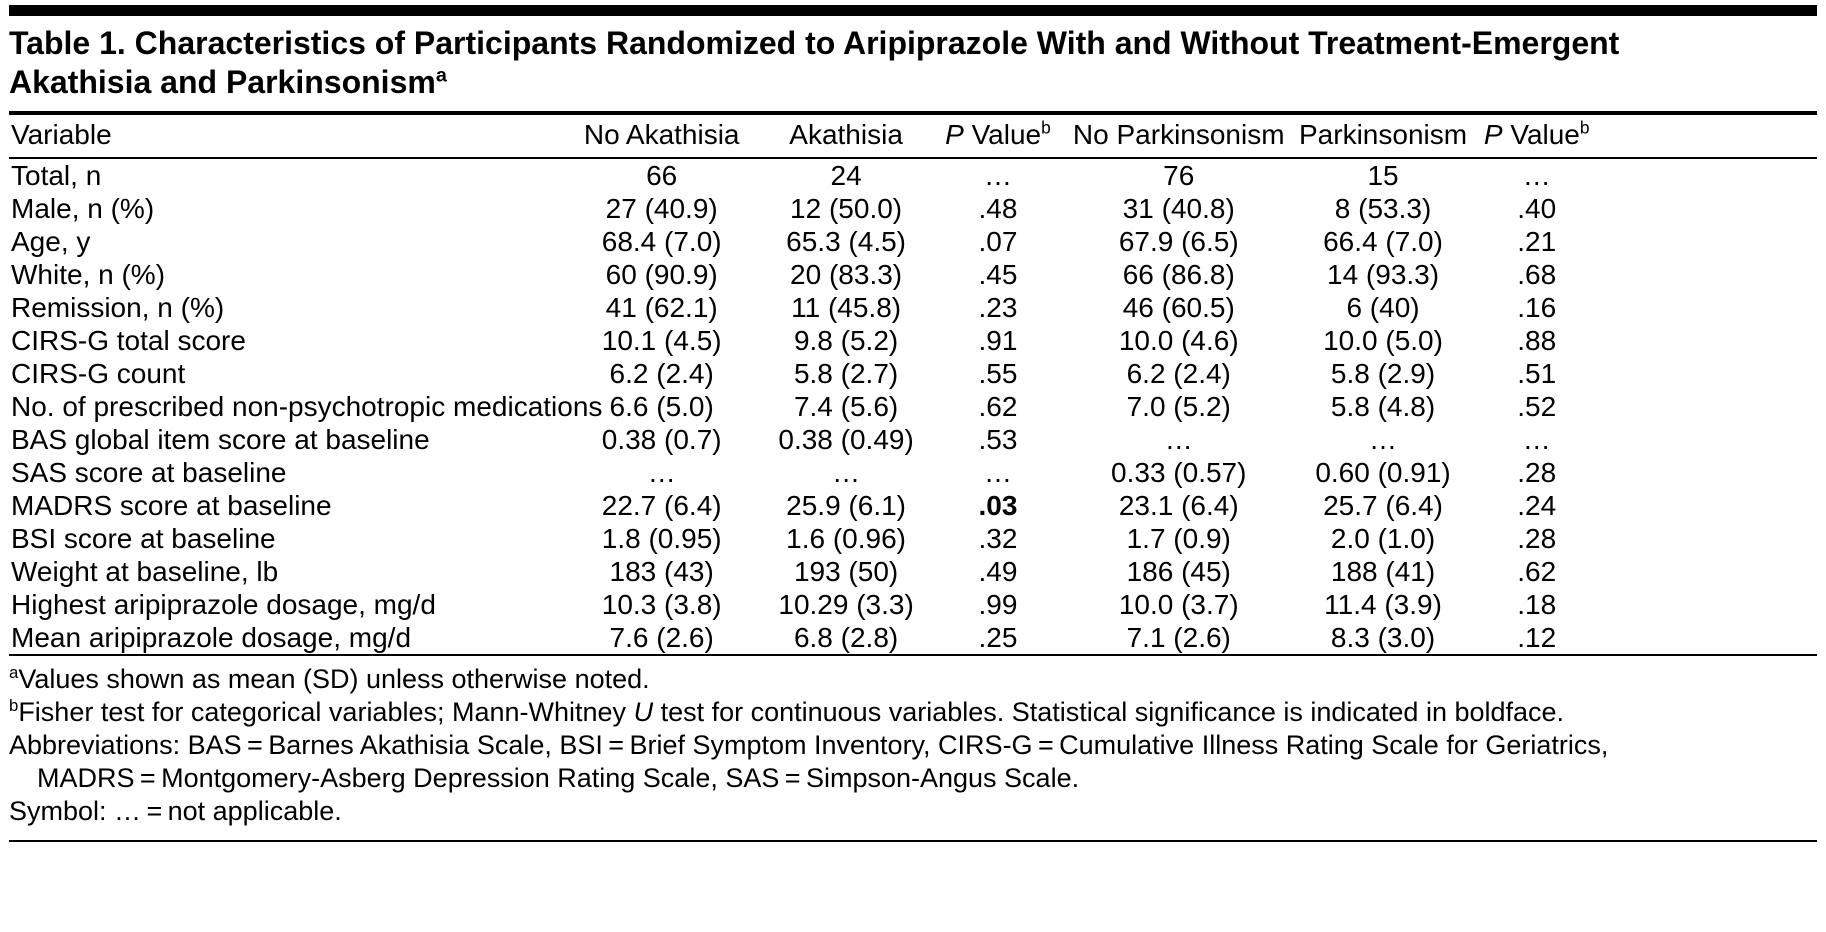  Describe the element at coordinates (846, 571) in the screenshot. I see `value-cell: 193 (50)` at that location.